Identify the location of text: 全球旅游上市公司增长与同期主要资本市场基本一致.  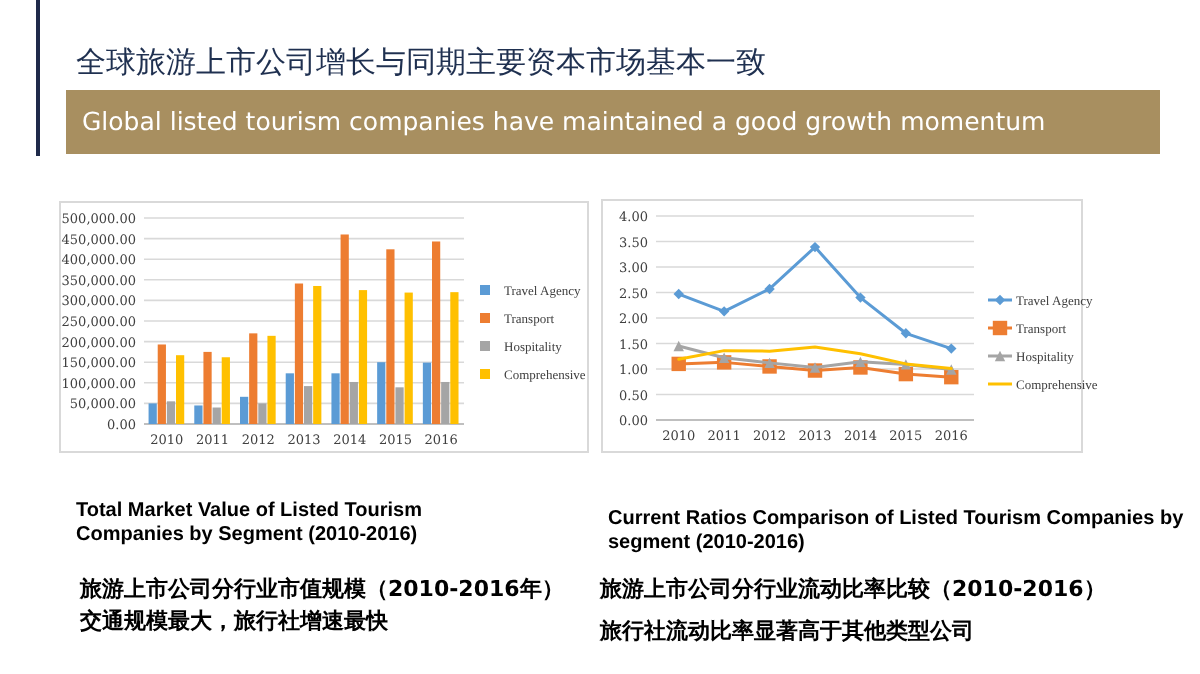
(421, 63).